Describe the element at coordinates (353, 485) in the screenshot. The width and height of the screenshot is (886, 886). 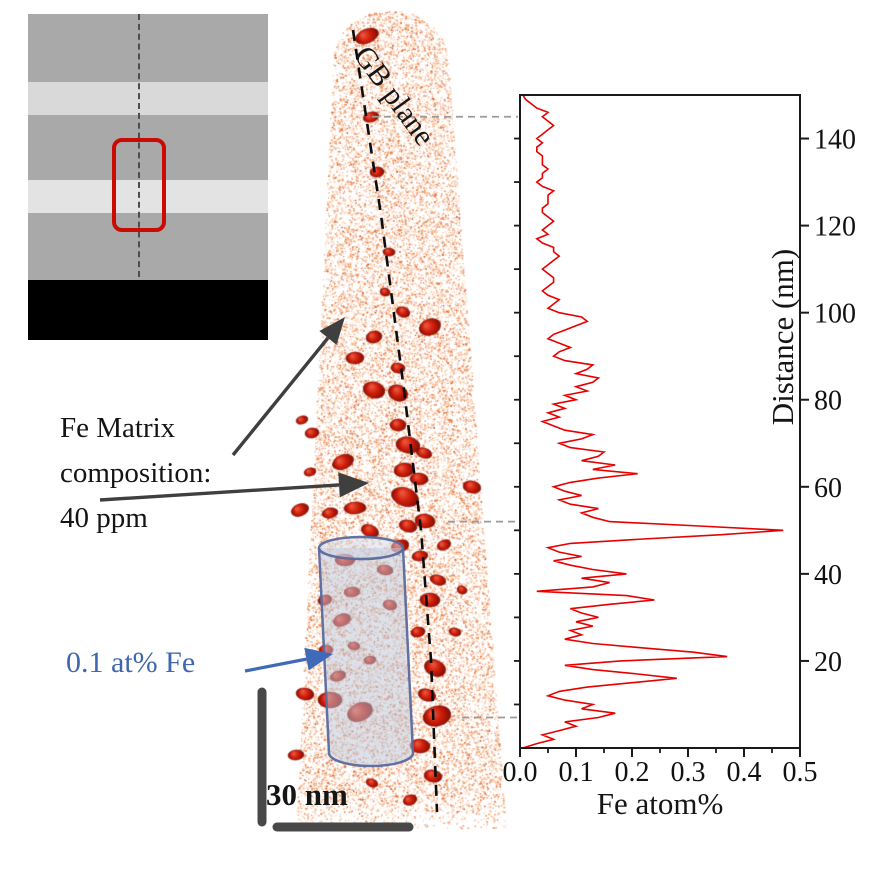
I see `matrix-arrow-lower-head` at that location.